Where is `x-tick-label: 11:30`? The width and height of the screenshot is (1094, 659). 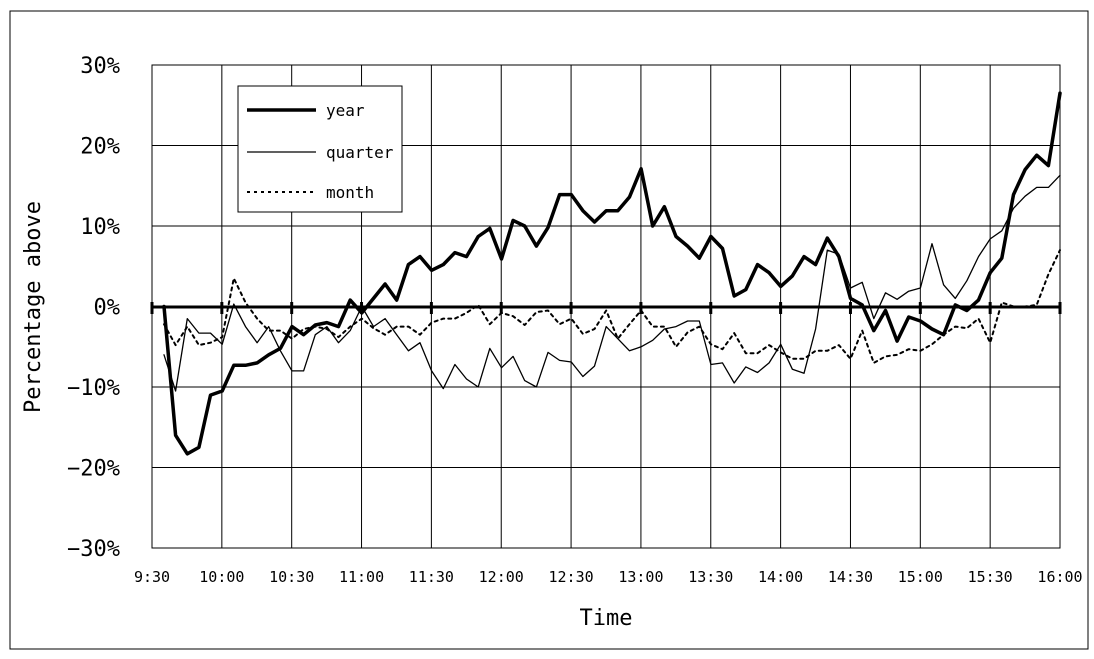
x-tick-label: 11:30 is located at coordinates (431, 577).